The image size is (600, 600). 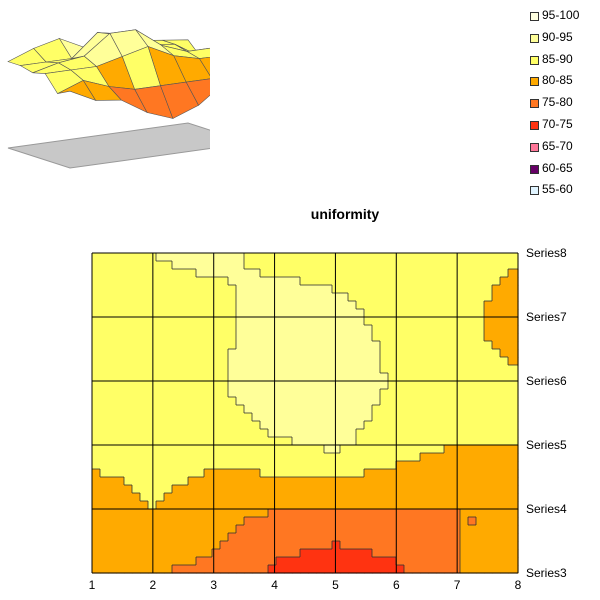 I want to click on series-tick-label: Series5, so click(x=546, y=445).